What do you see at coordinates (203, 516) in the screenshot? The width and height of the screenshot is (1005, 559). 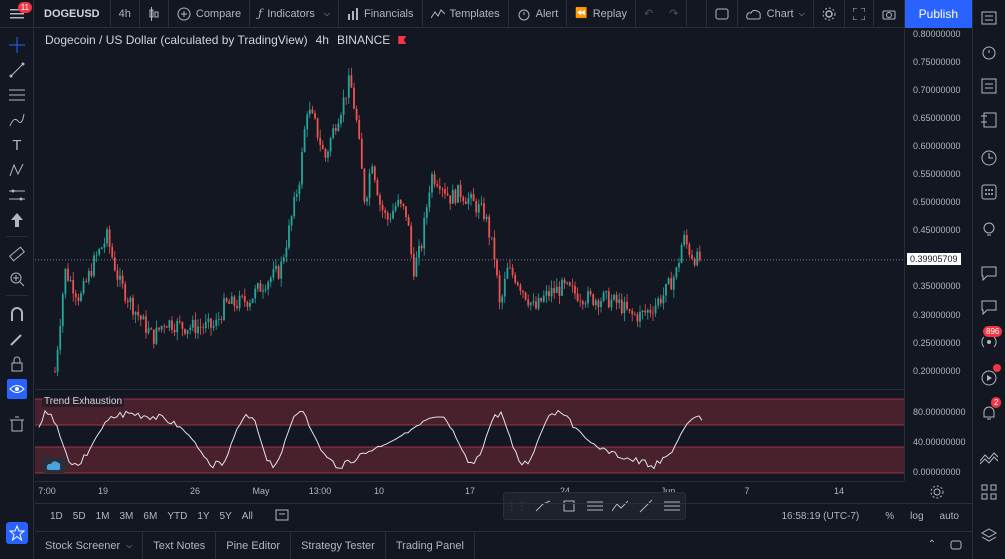 I see `range-button-1y: 1Y` at bounding box center [203, 516].